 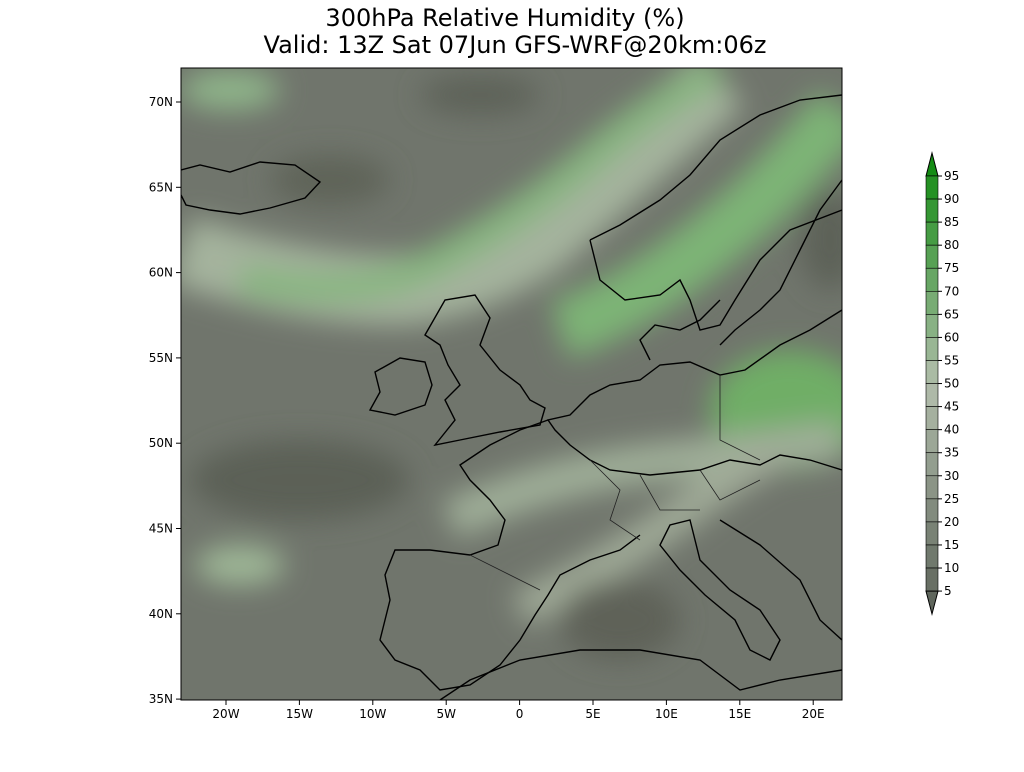 What do you see at coordinates (161, 699) in the screenshot?
I see `lat-label: 35N` at bounding box center [161, 699].